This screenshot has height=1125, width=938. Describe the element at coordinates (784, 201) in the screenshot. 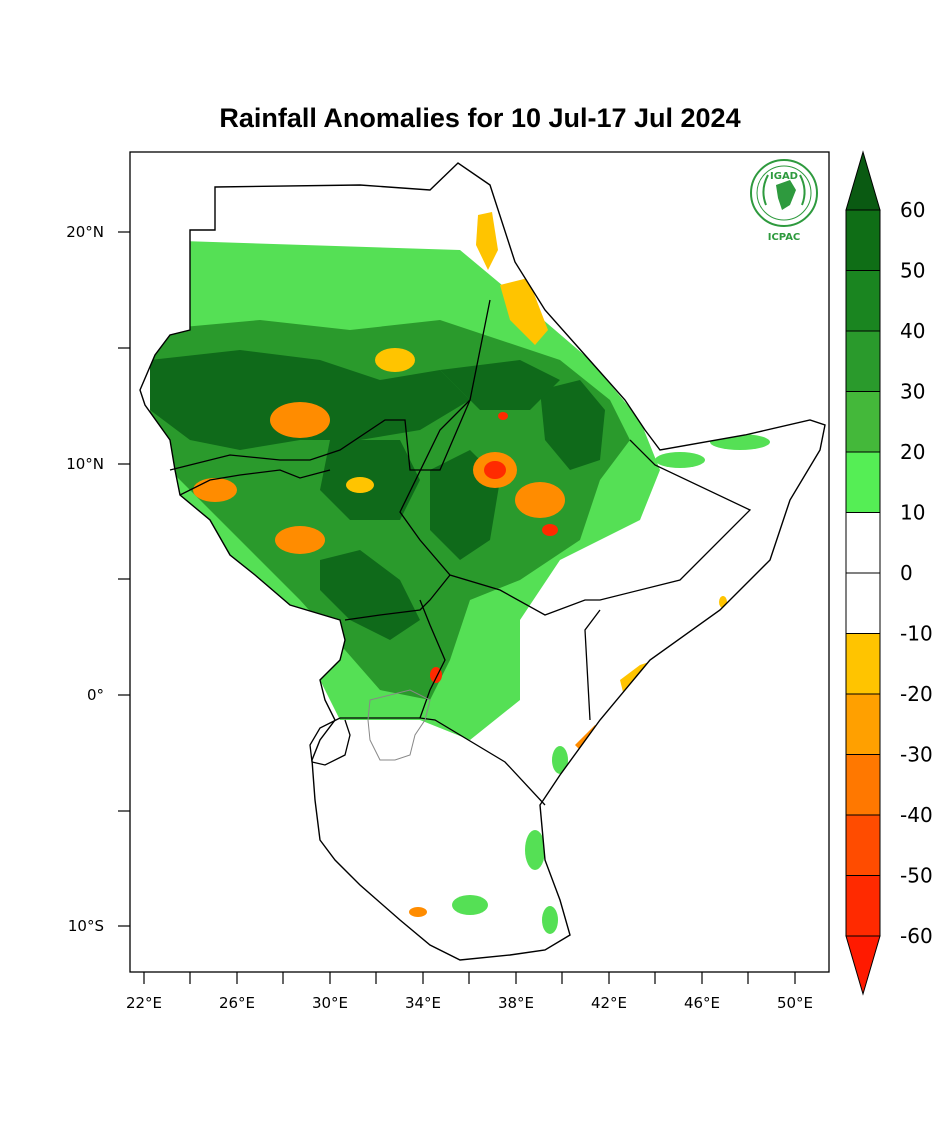

I see `icpac-logo: IGAD ICPAC` at that location.